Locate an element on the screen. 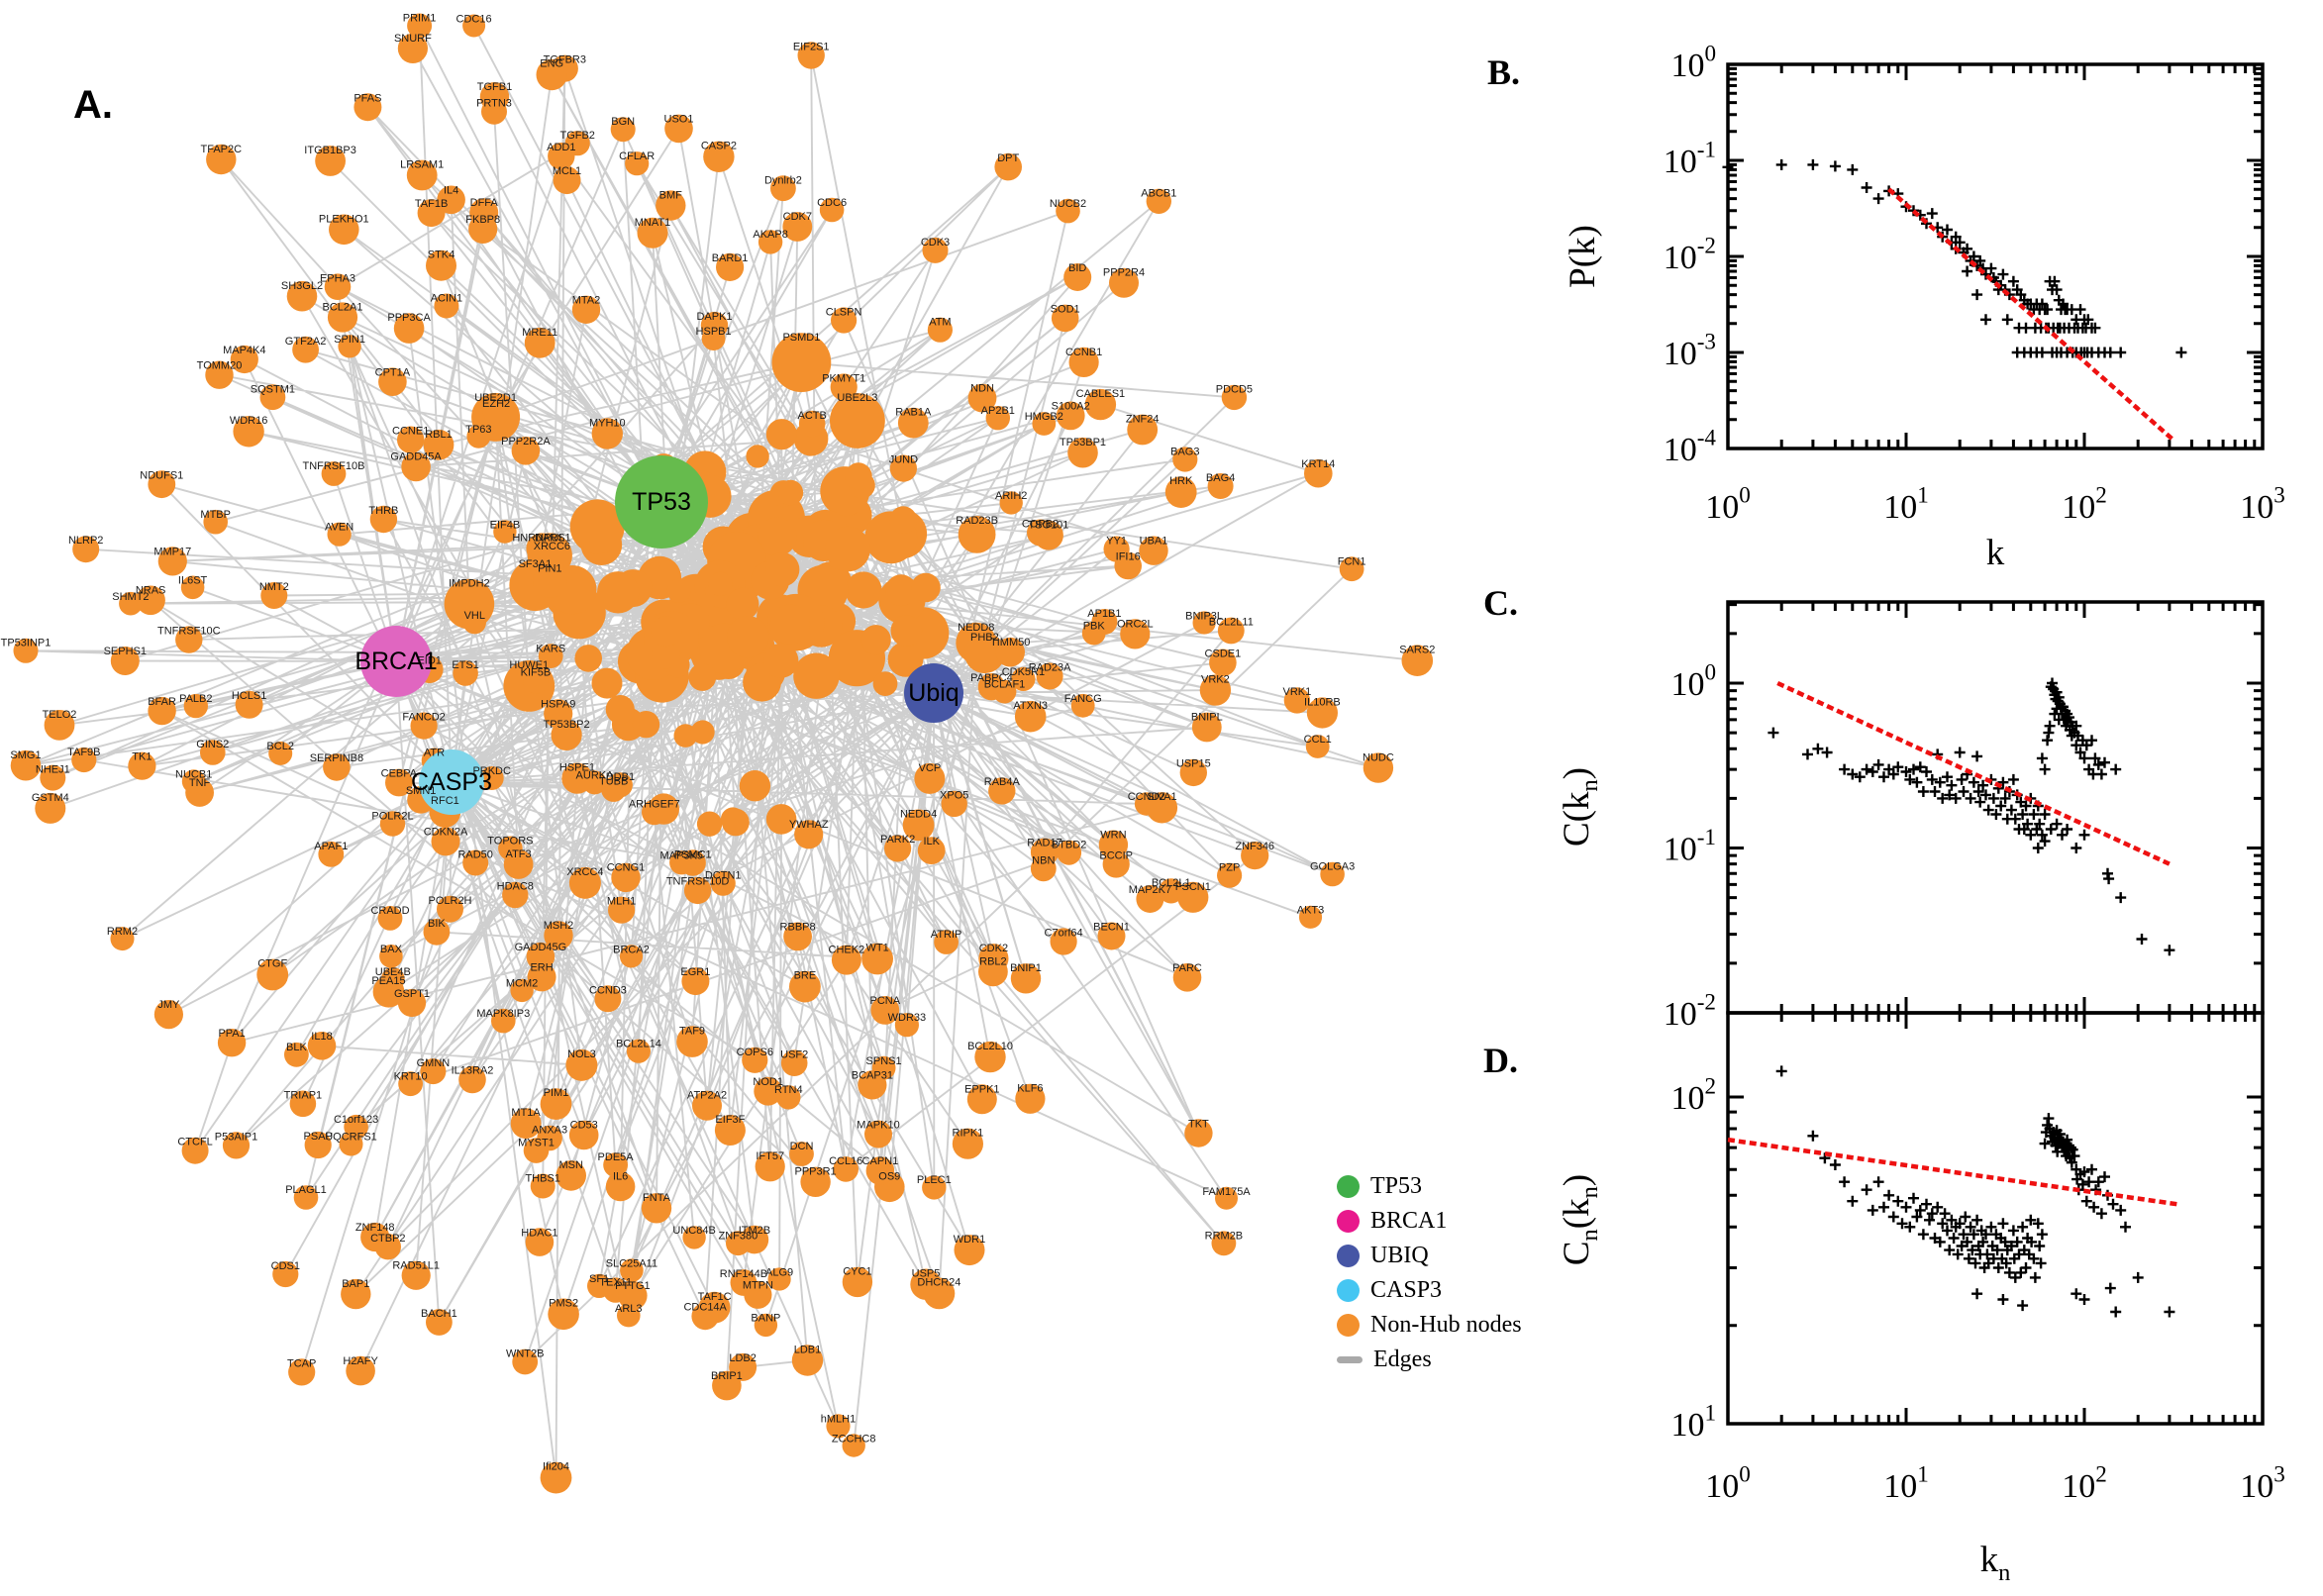 The width and height of the screenshot is (2323, 1596). svg-text: 10⁻² is located at coordinates (1690, 1011).